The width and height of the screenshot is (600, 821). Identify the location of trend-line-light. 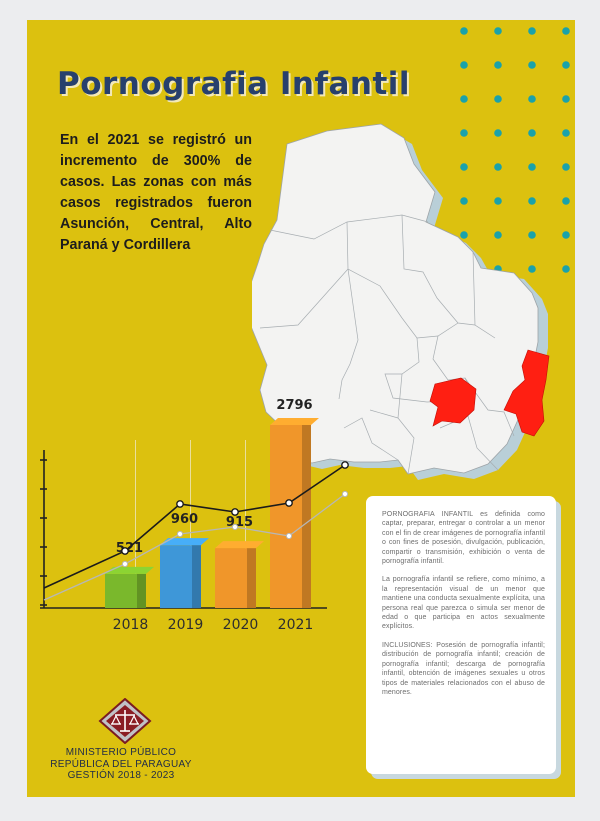
(194, 547).